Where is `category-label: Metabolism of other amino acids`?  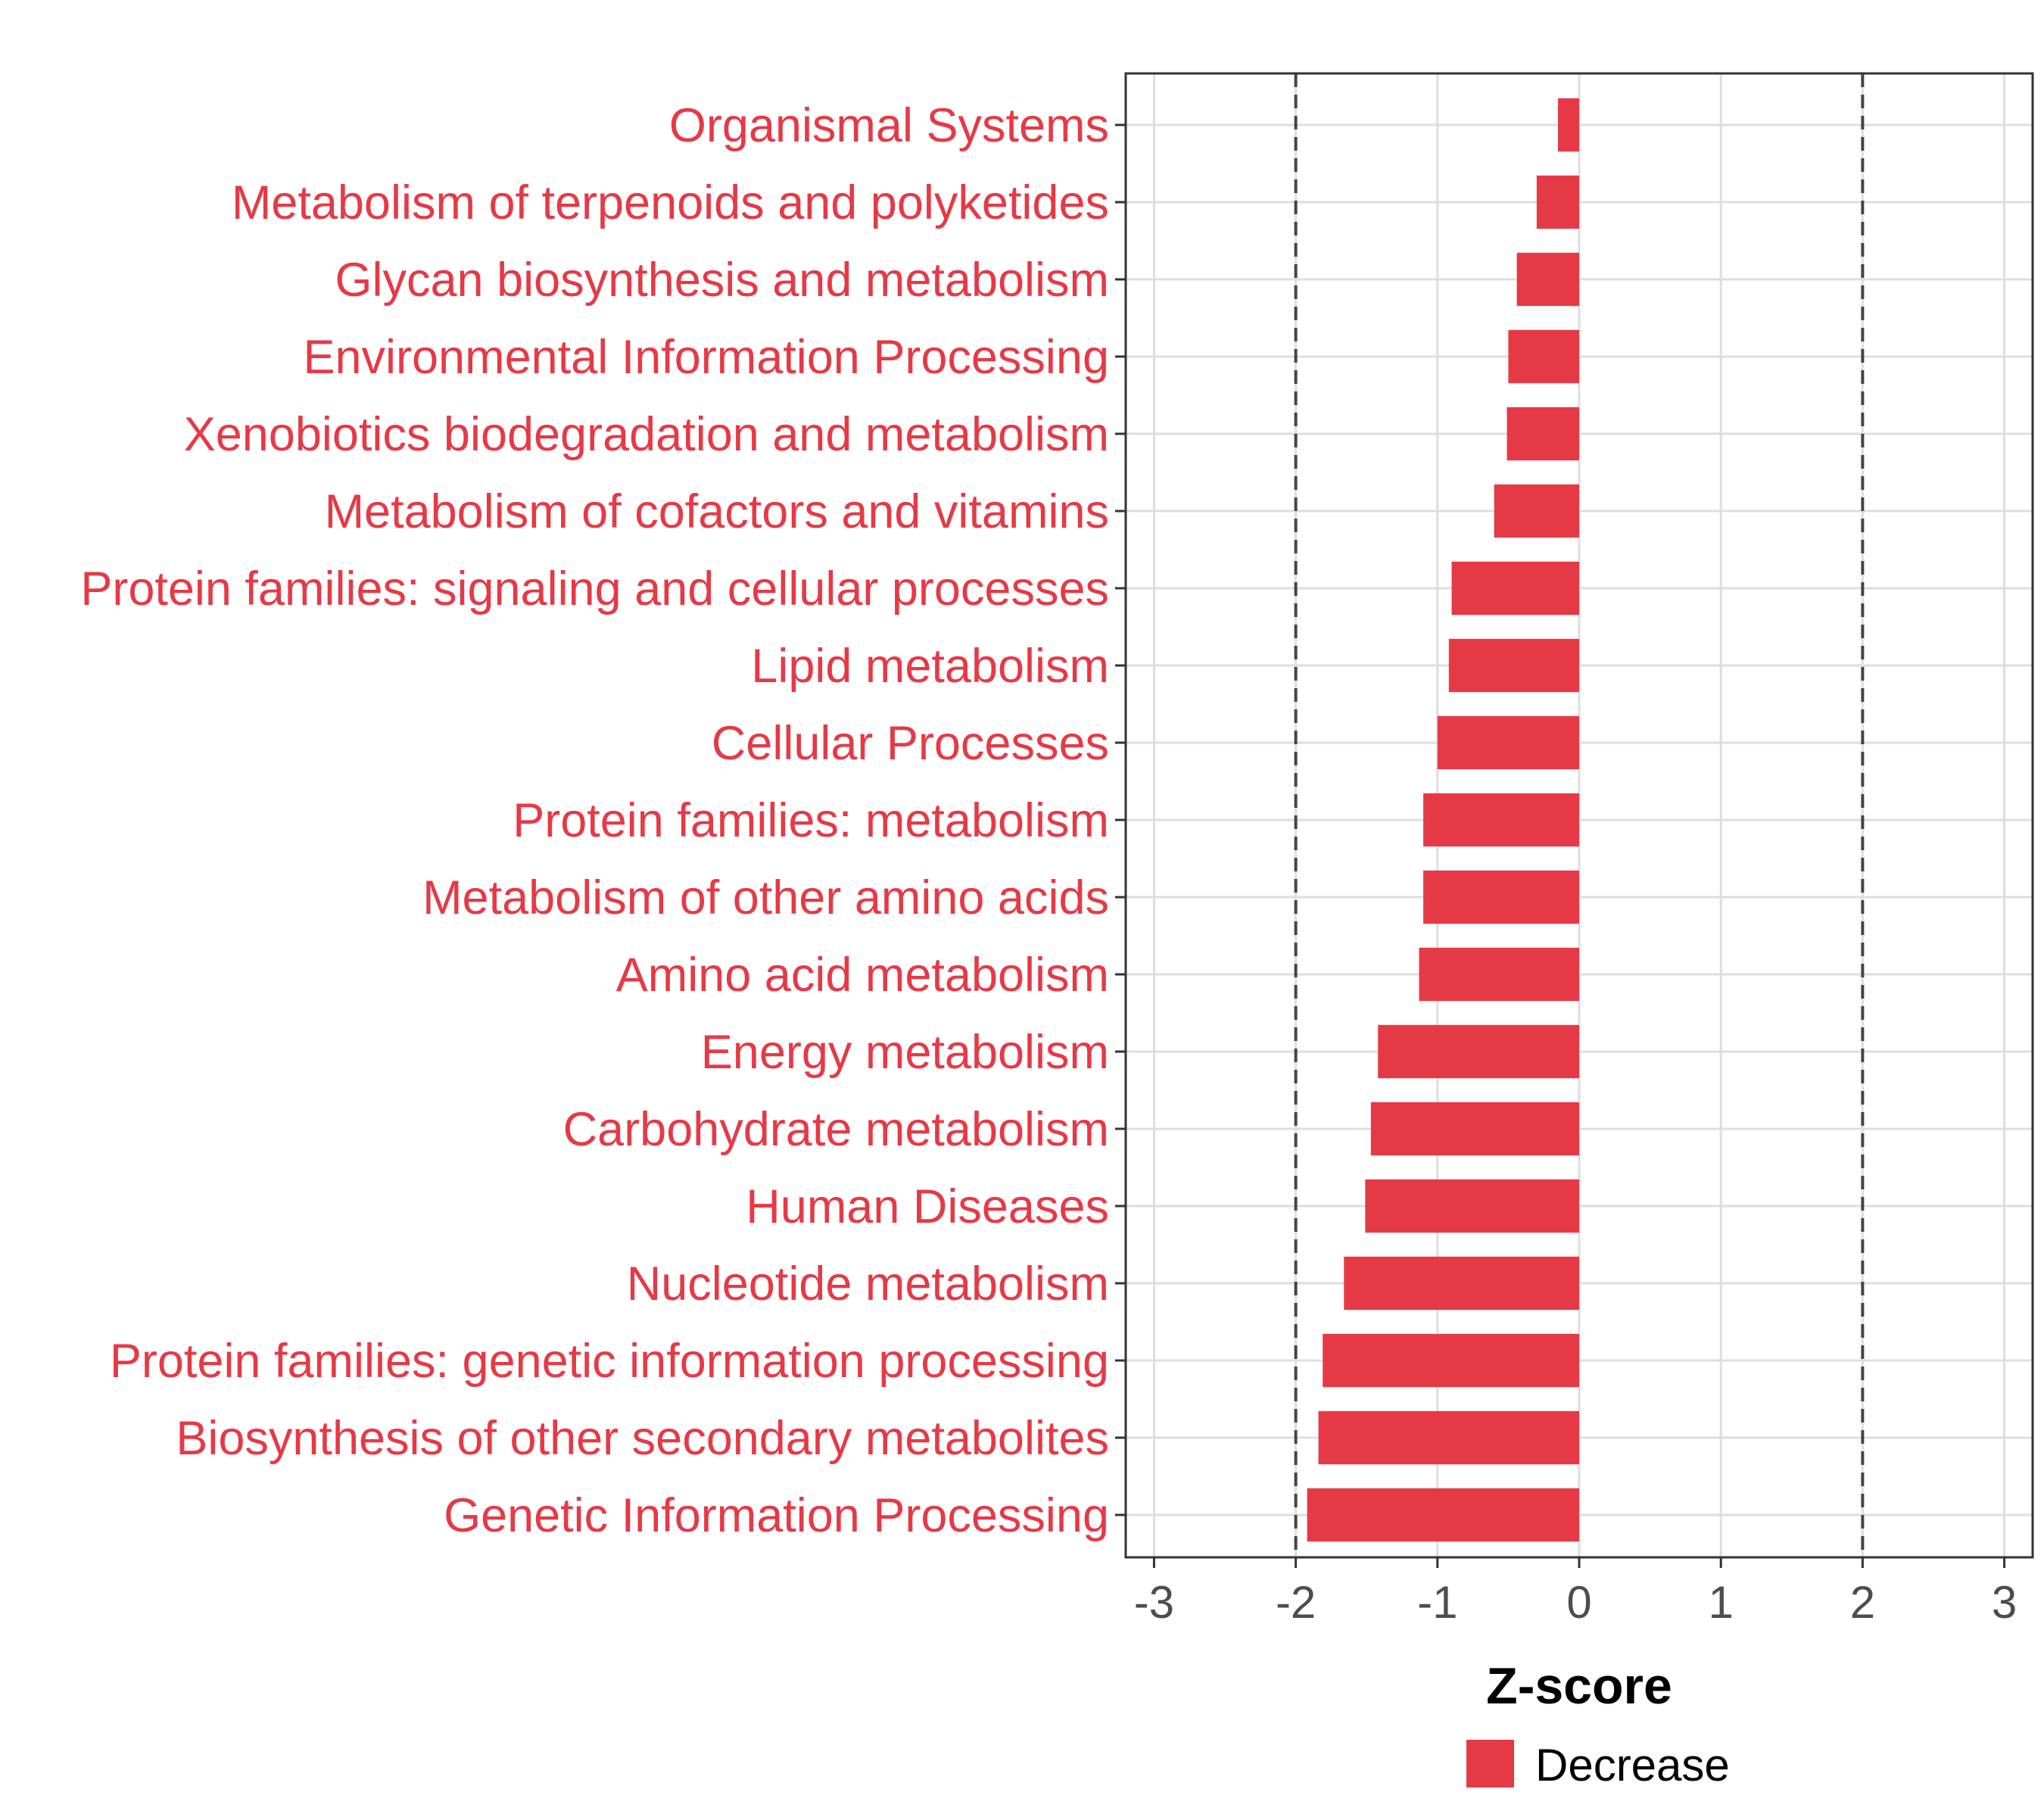
category-label: Metabolism of other amino acids is located at coordinates (765, 897).